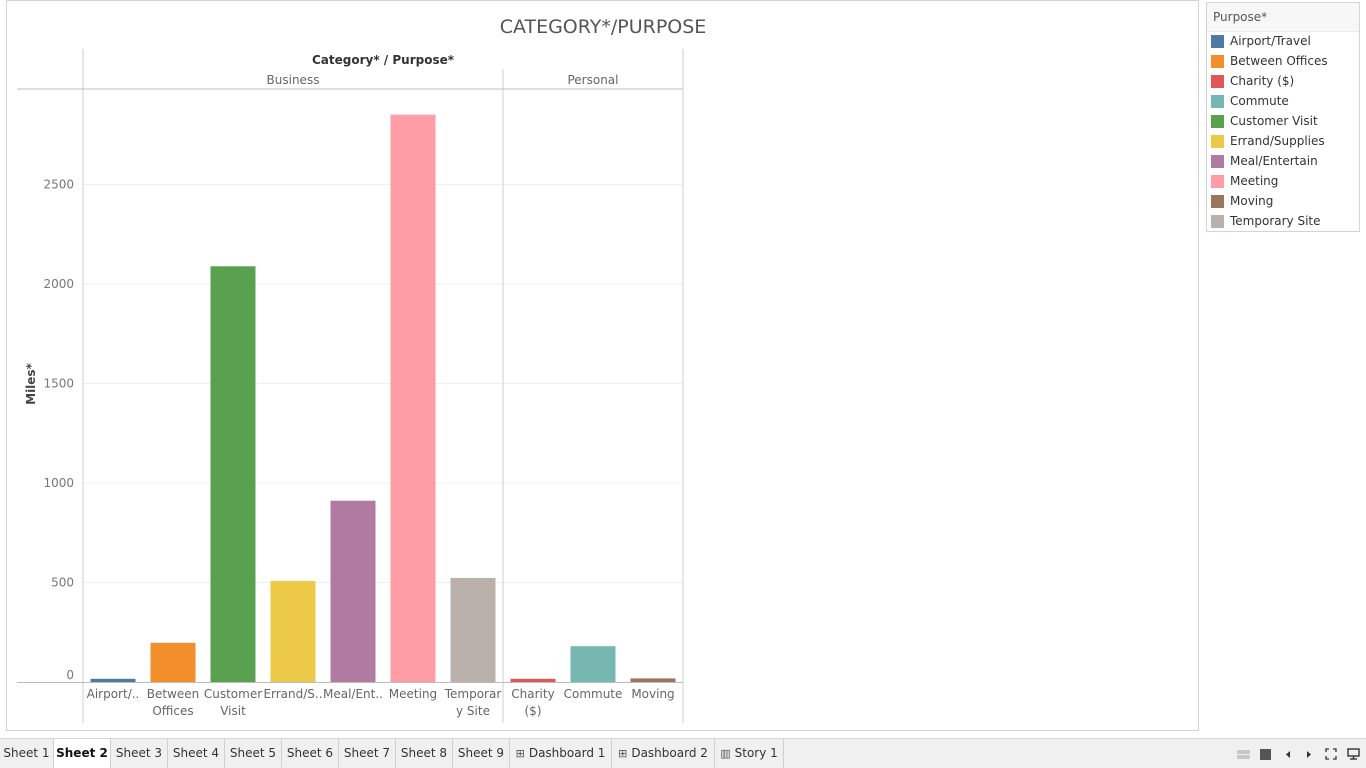 The image size is (1366, 768). What do you see at coordinates (603, 27) in the screenshot?
I see `chart-title: CATEGORY*/PURPOSE` at bounding box center [603, 27].